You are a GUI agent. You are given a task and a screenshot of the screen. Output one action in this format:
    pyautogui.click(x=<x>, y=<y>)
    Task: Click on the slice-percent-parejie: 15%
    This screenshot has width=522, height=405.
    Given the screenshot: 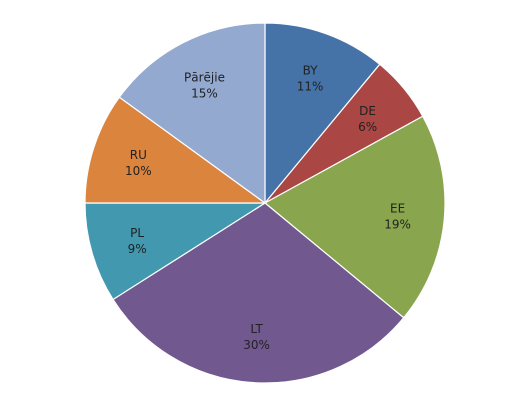 What is the action you would take?
    pyautogui.click(x=204, y=93)
    